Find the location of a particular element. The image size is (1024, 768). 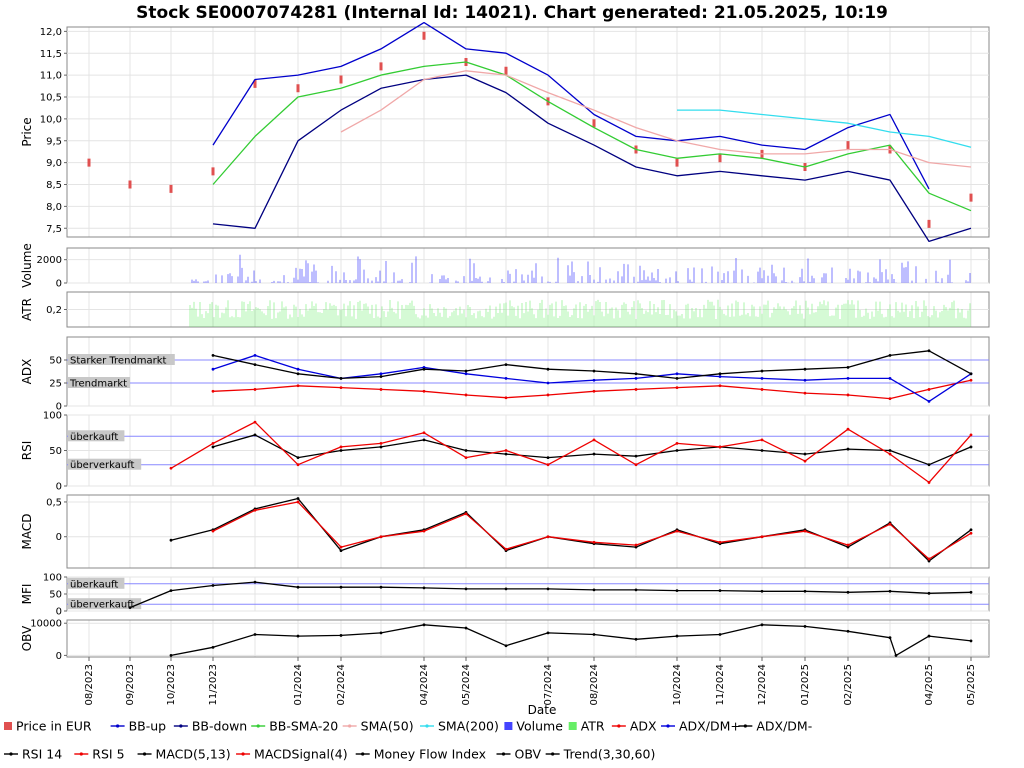

y-axis-label: MFI is located at coordinates (27, 594).